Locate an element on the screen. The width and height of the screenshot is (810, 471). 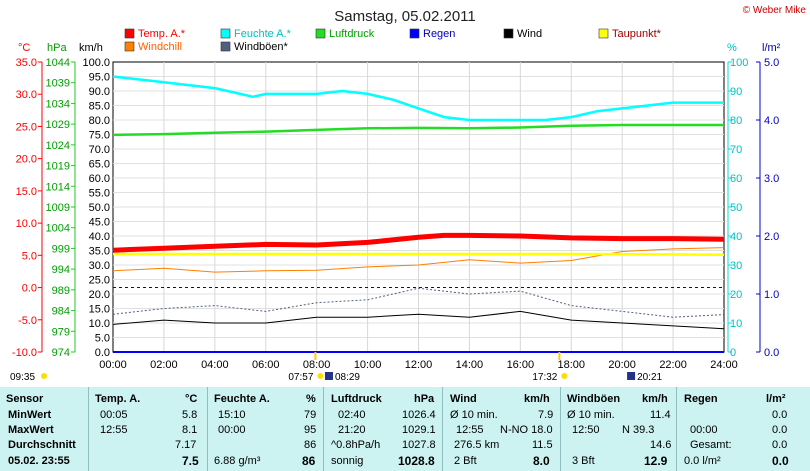
rain-total-label: Gesamt: is located at coordinates (711, 445).